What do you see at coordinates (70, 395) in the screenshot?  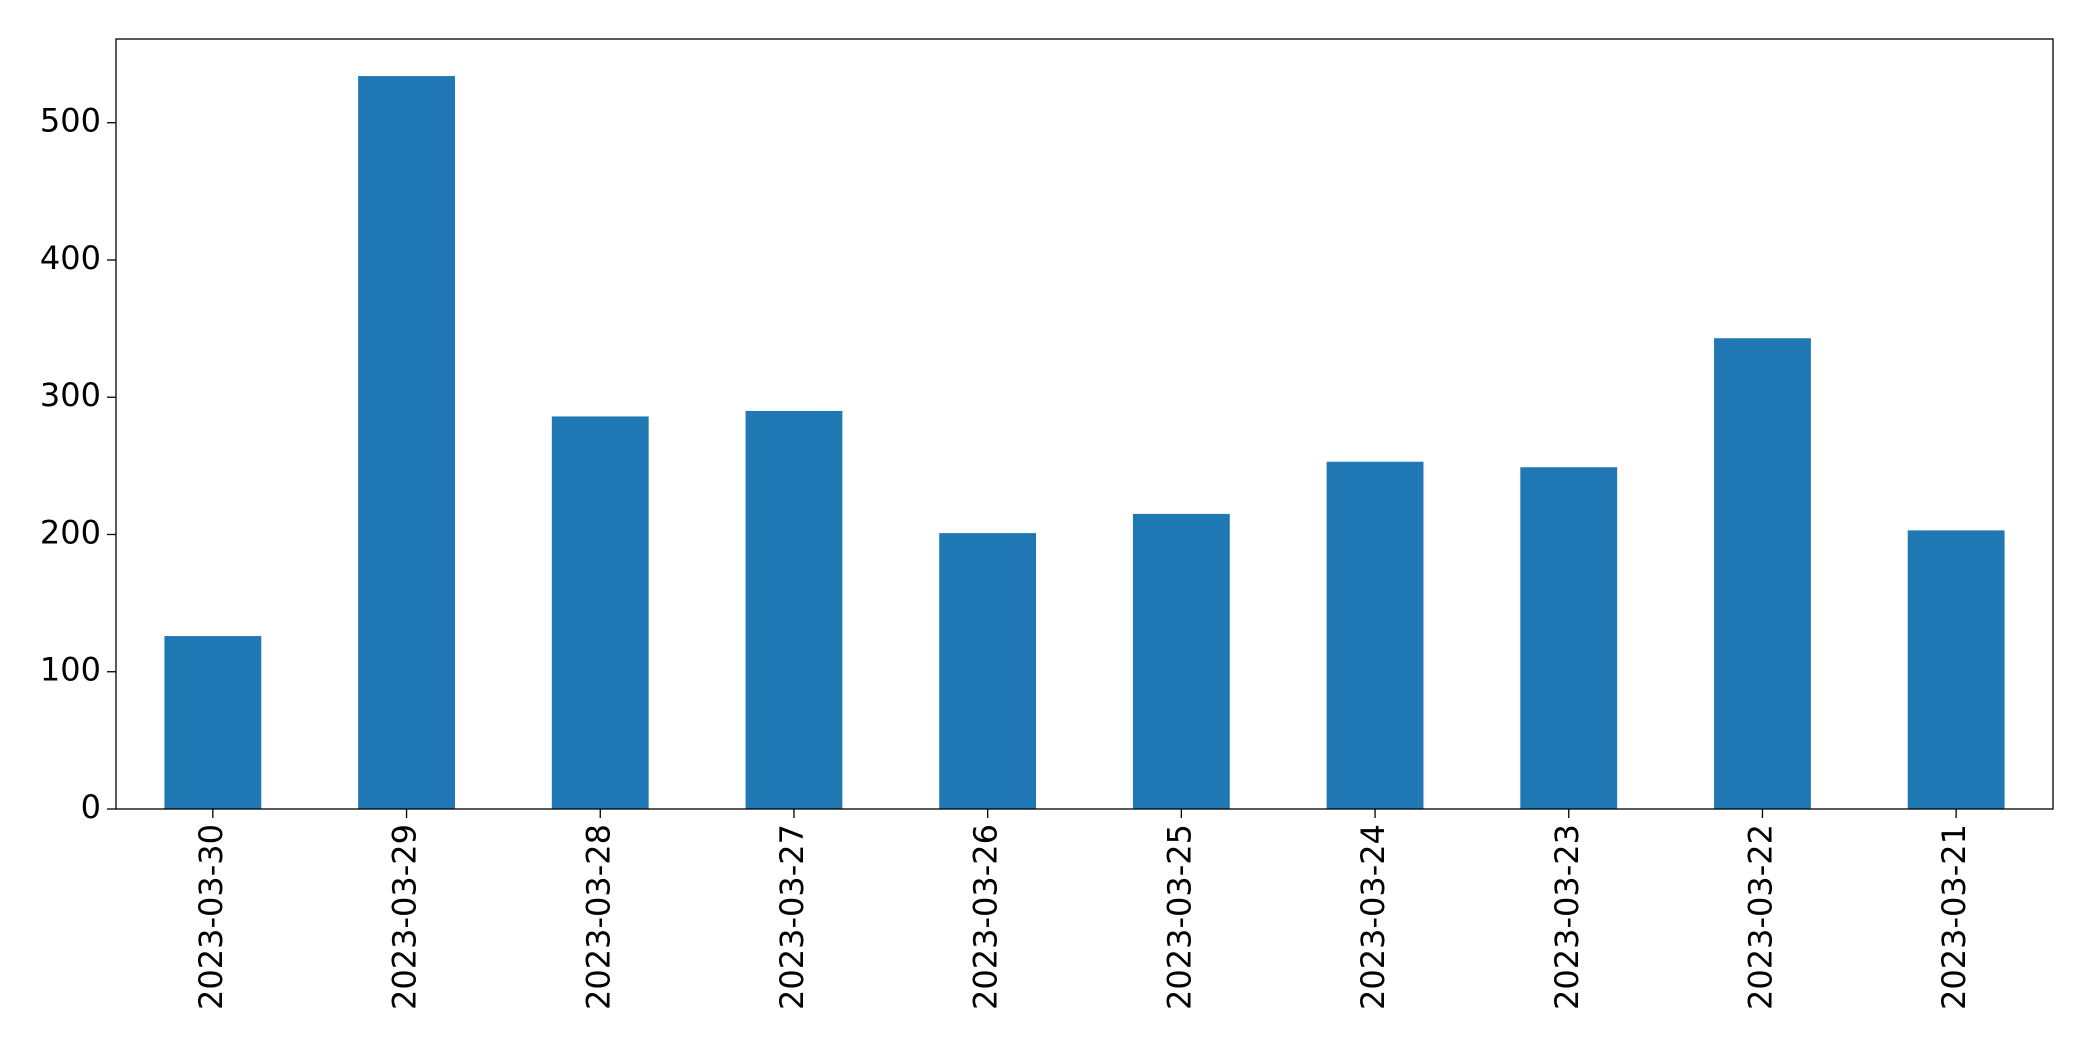 I see `y-tick-label: 300` at bounding box center [70, 395].